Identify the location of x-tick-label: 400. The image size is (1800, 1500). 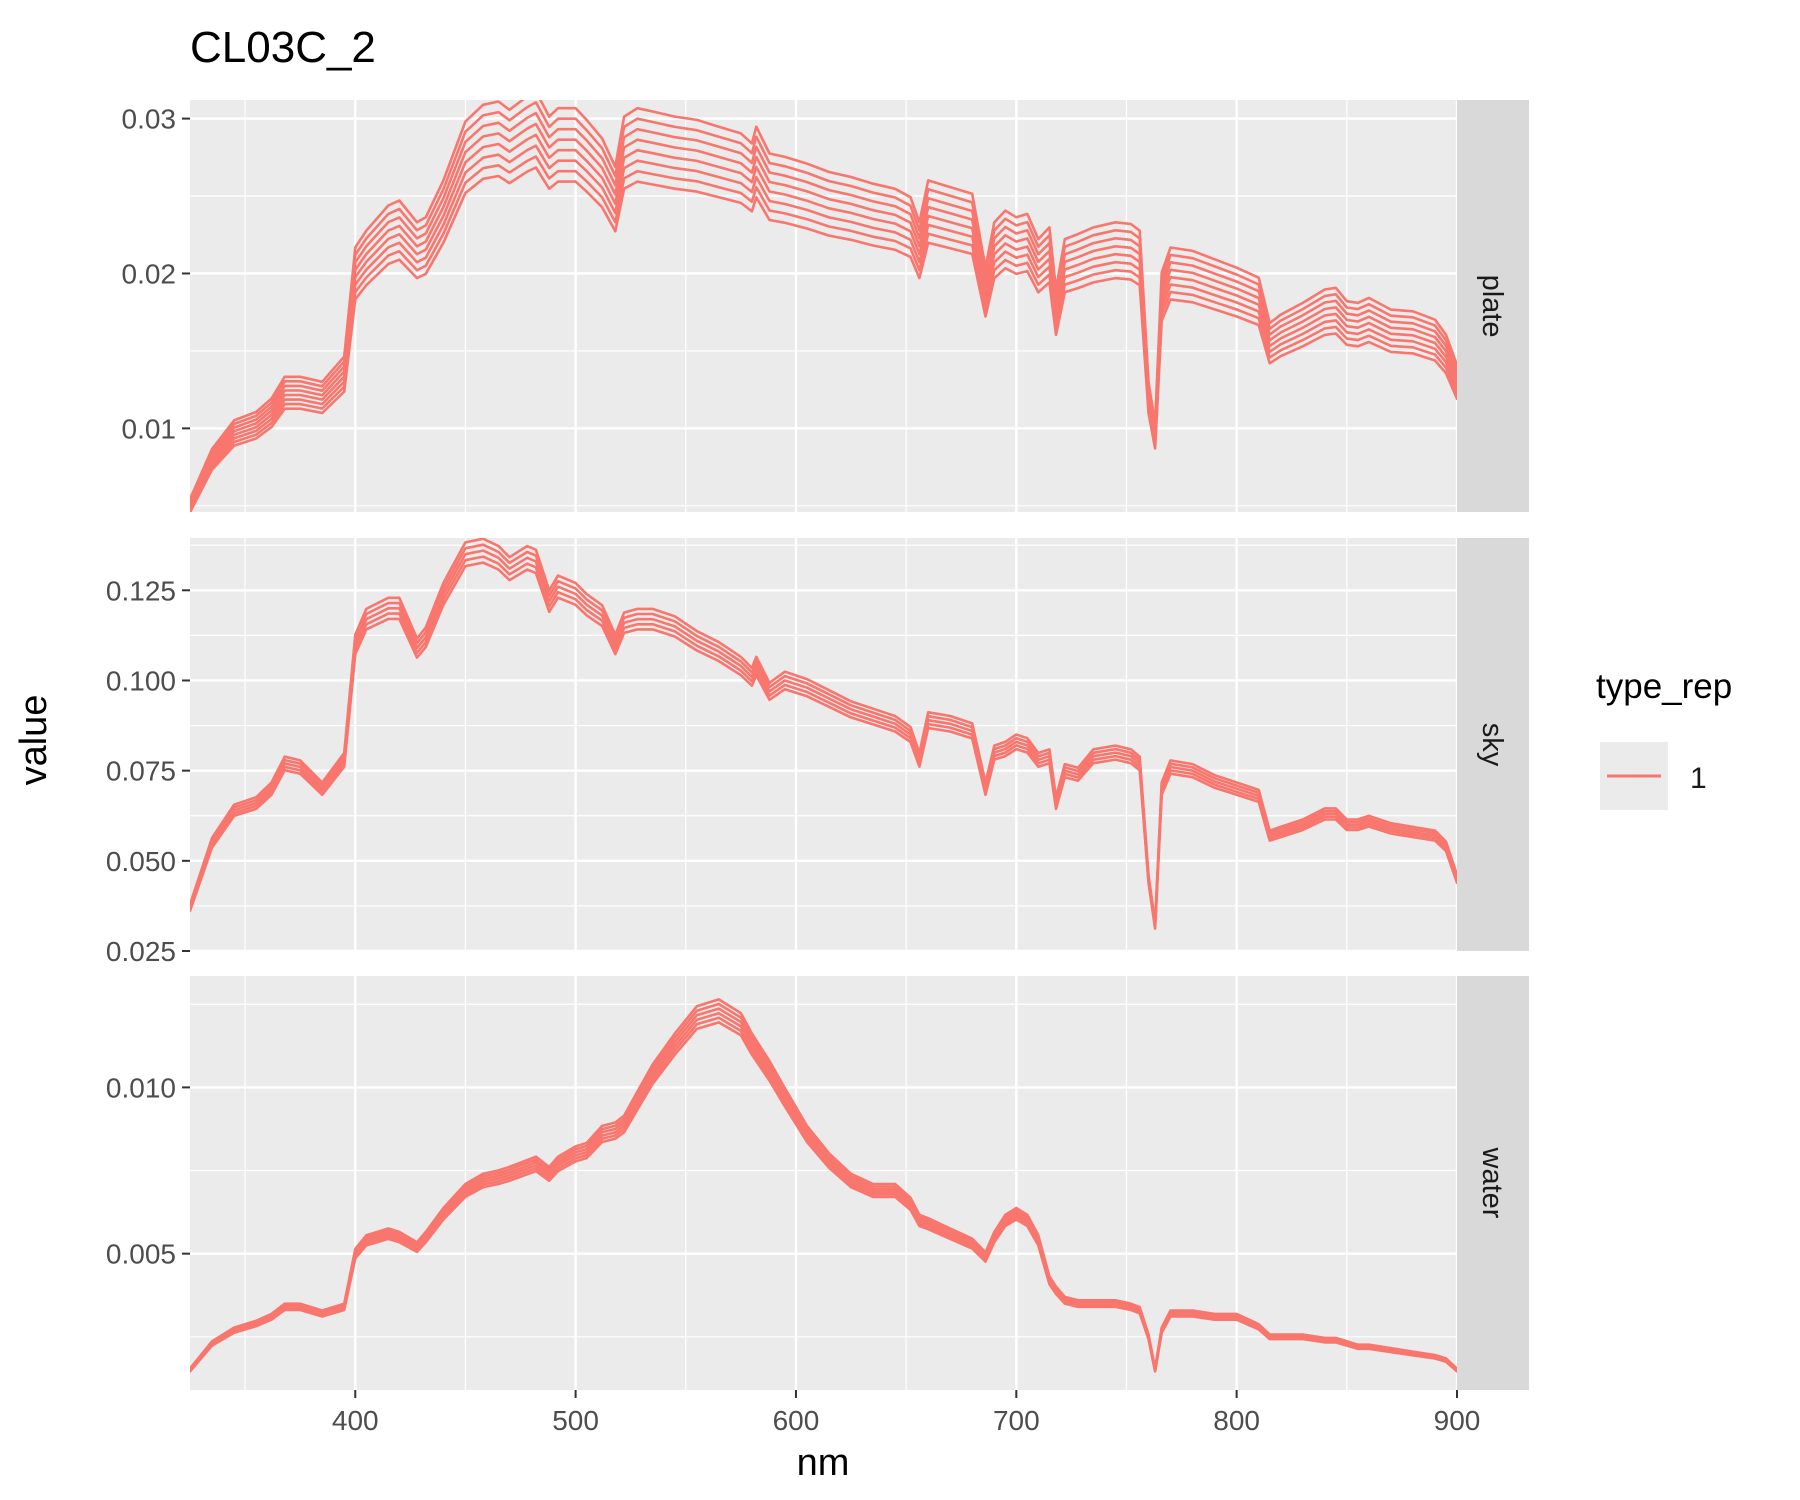
(355, 1420).